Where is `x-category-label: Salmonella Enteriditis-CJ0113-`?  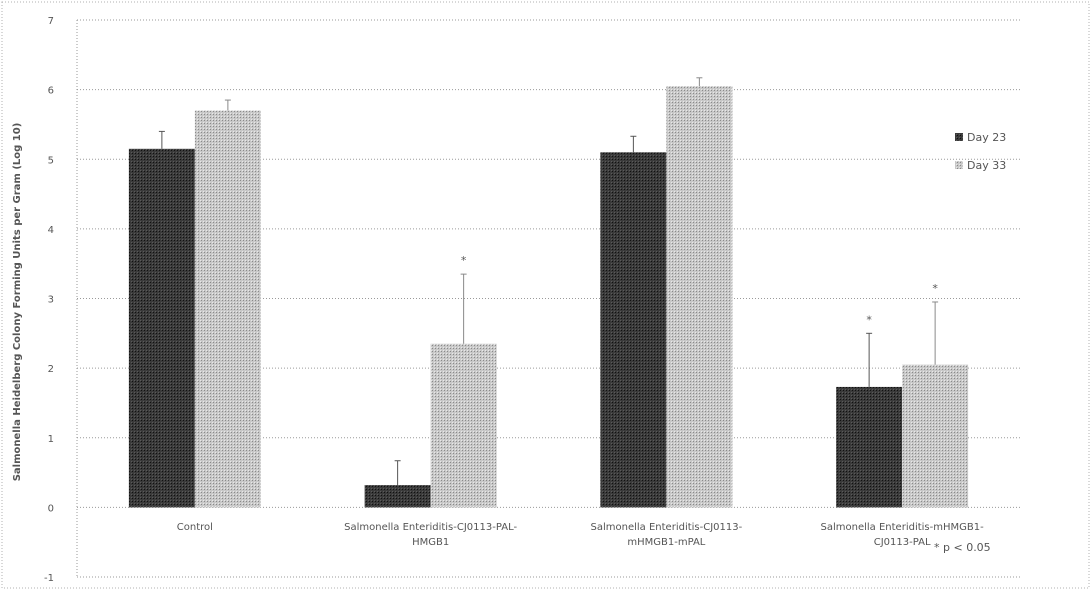 x-category-label: Salmonella Enteriditis-CJ0113- is located at coordinates (667, 527).